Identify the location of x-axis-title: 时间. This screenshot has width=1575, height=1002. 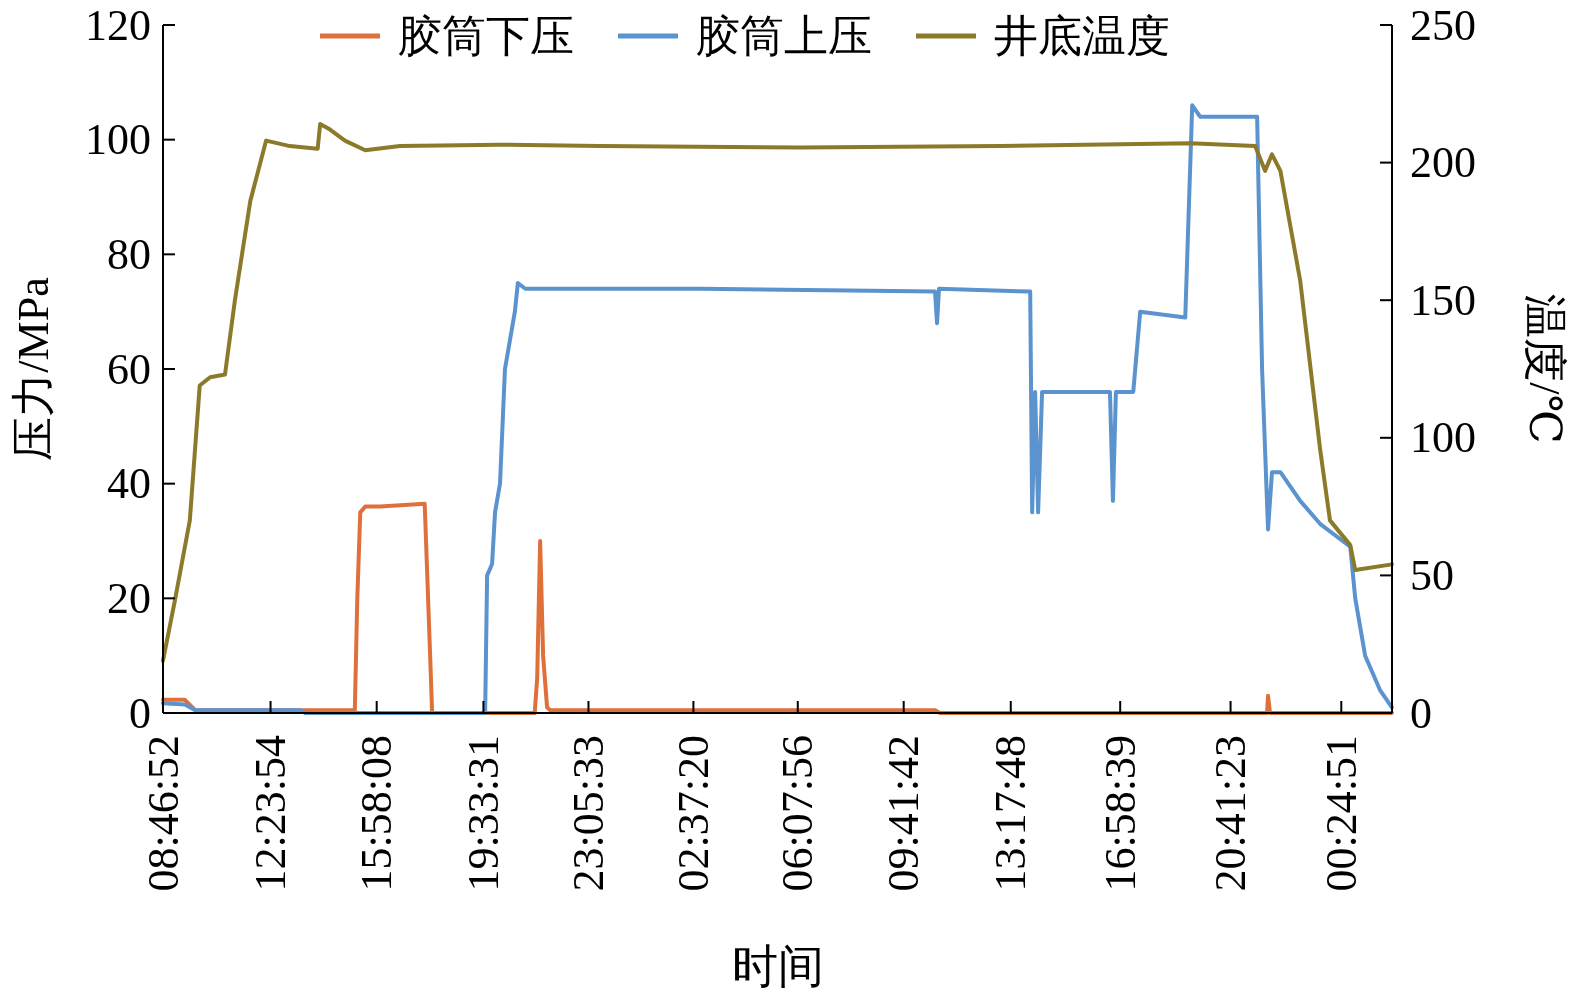
(777, 966).